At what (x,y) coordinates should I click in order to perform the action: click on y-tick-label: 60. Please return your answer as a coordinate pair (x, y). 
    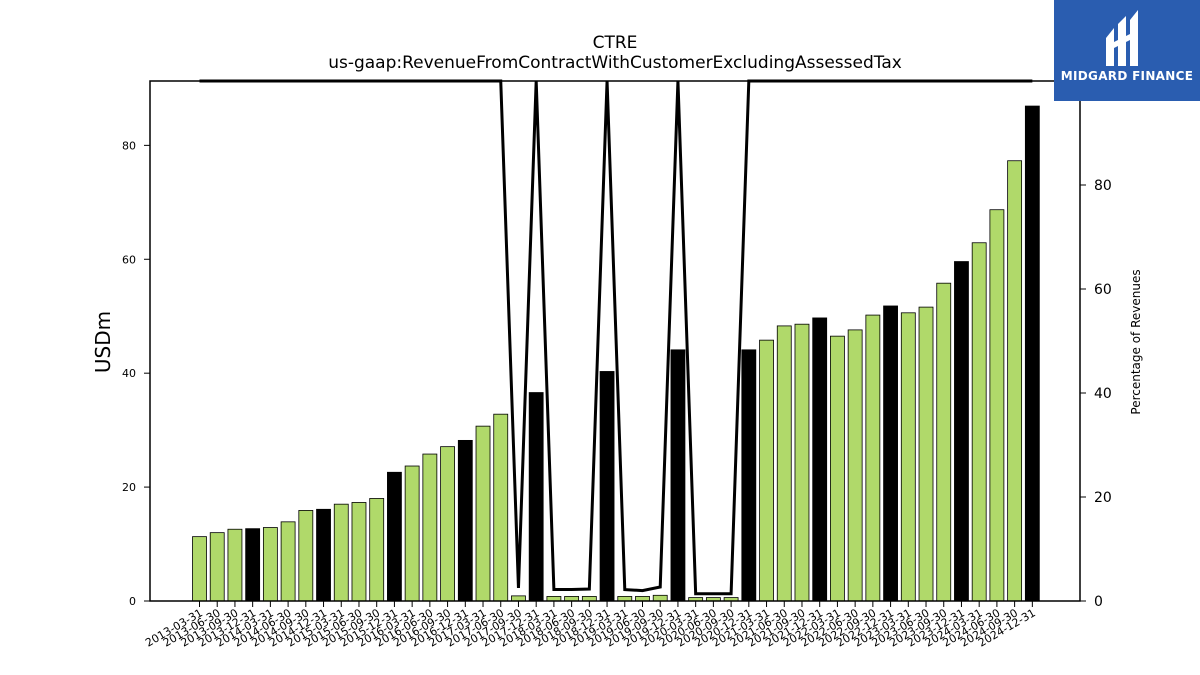
    Looking at the image, I should click on (129, 259).